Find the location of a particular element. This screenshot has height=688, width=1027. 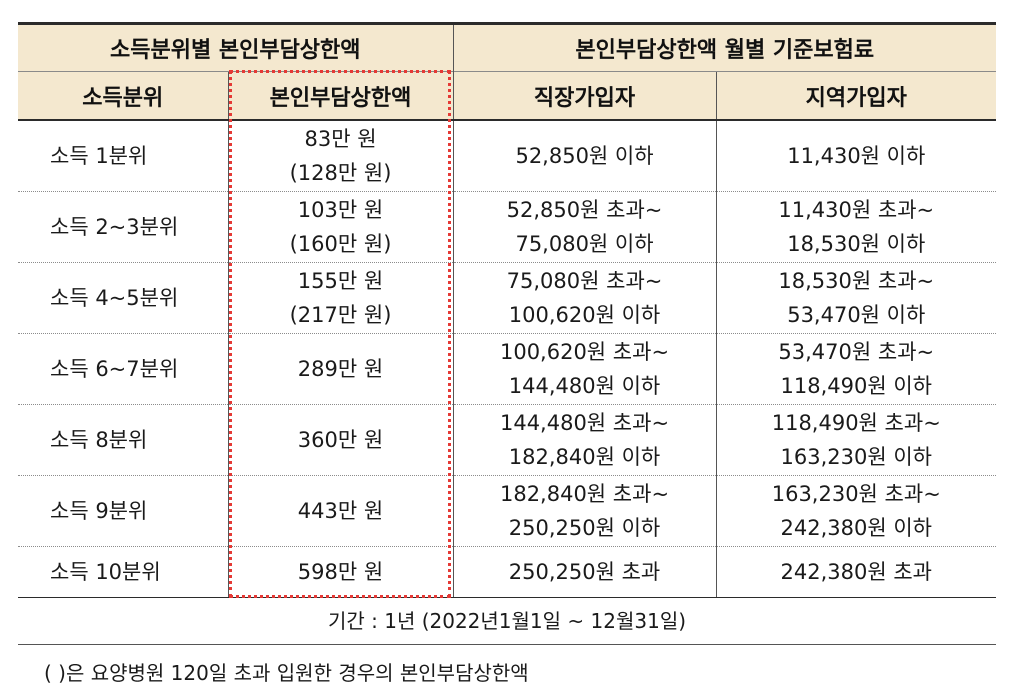

regional-premium-cell-line: 53,470원 이하 is located at coordinates (856, 315).